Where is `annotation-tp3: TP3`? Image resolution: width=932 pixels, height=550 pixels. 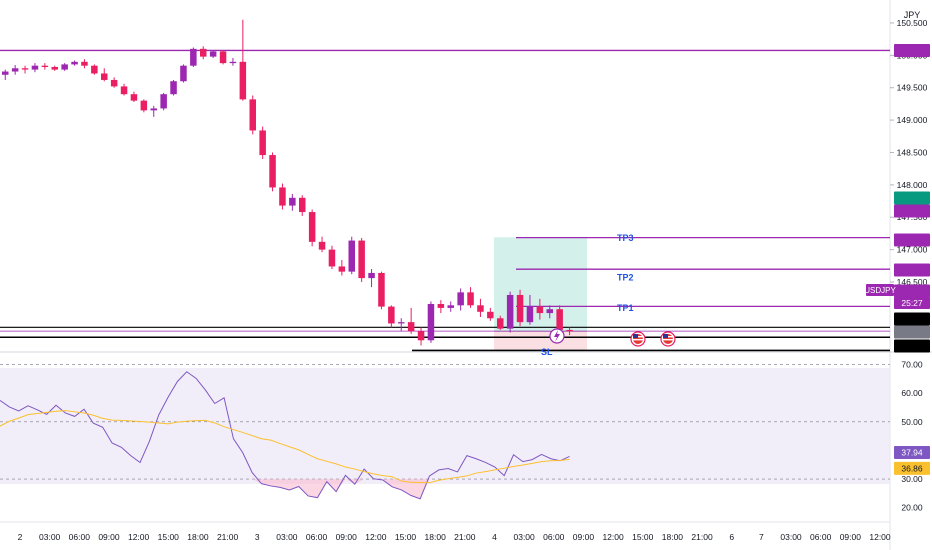 annotation-tp3: TP3 is located at coordinates (625, 238).